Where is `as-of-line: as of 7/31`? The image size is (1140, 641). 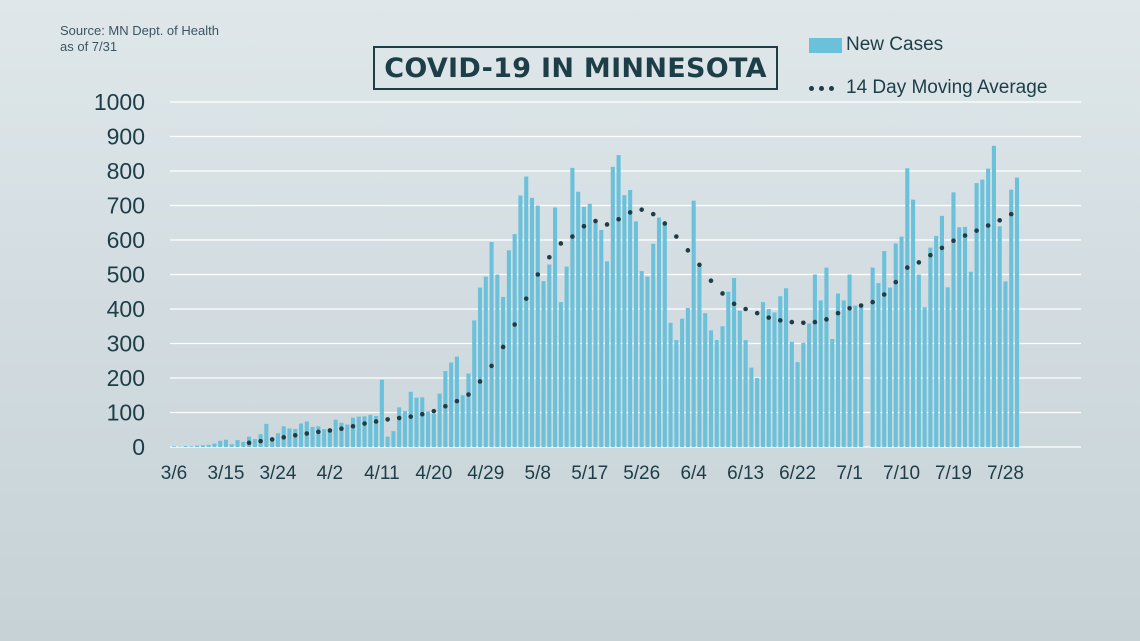
as-of-line: as of 7/31 is located at coordinates (89, 46).